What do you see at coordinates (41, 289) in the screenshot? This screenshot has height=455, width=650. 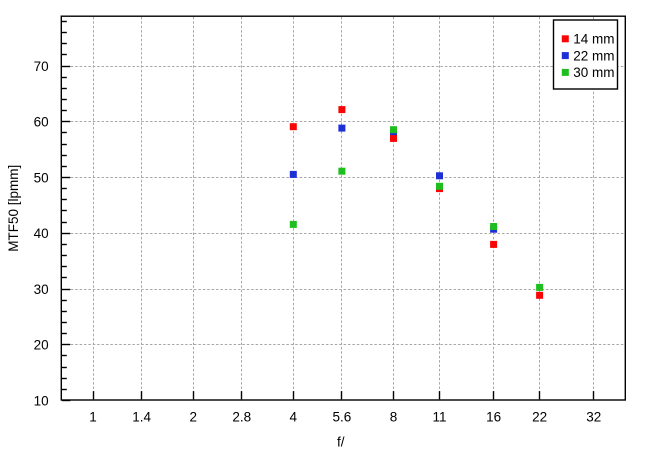 I see `svg-text: 30` at bounding box center [41, 289].